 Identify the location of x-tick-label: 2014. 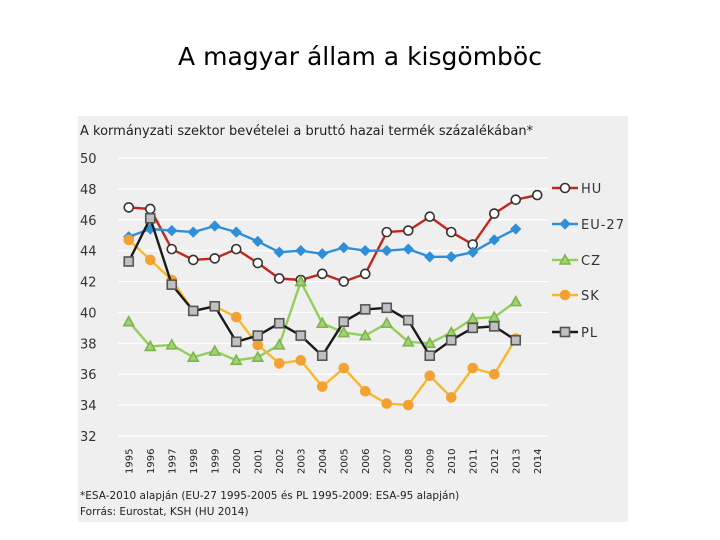
(538, 461).